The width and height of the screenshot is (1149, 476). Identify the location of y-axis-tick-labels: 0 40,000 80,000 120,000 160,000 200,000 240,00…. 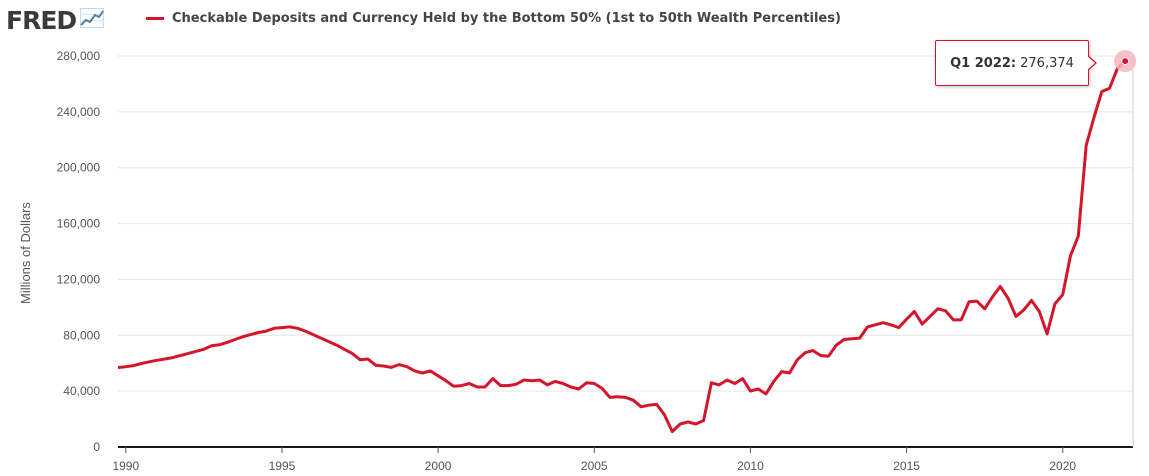
(79, 251).